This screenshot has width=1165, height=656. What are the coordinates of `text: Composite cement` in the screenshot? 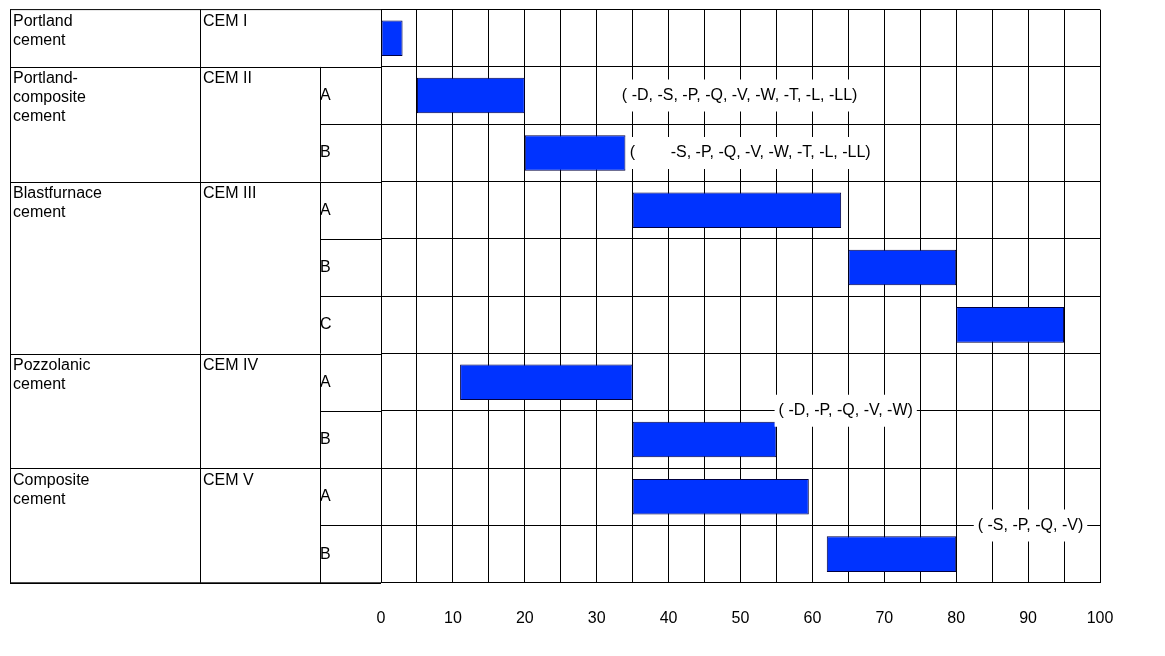 It's located at (51, 488).